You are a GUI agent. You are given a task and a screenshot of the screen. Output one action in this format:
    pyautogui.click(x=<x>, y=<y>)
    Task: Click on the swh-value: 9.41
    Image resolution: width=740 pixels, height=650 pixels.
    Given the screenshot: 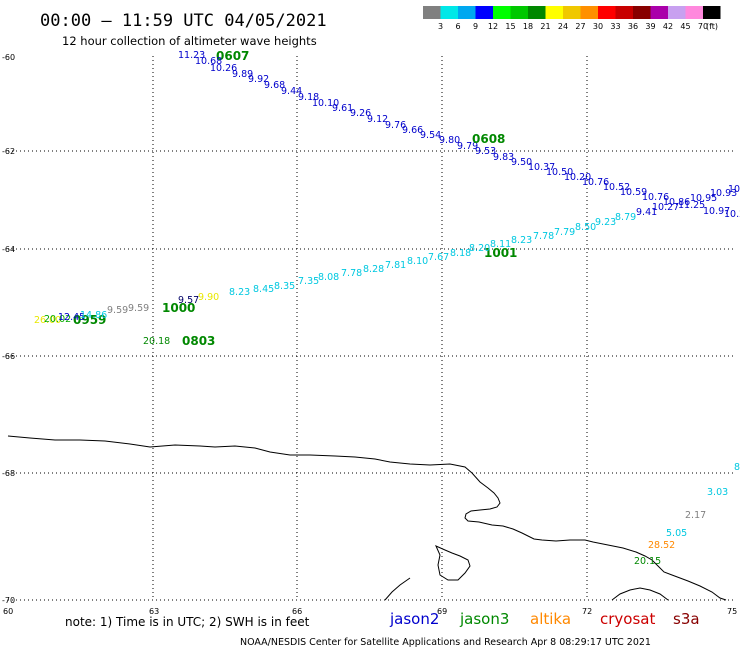 What is the action you would take?
    pyautogui.click(x=646, y=212)
    